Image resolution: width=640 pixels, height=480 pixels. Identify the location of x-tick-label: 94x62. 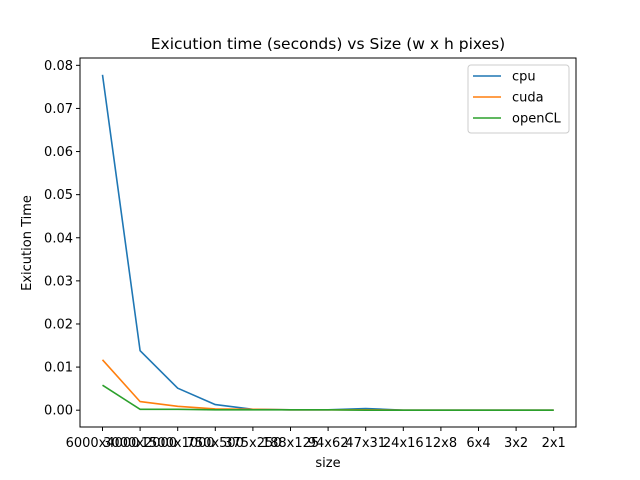
(328, 443).